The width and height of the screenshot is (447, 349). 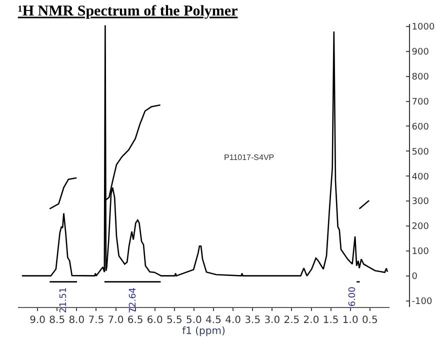 What do you see at coordinates (370, 320) in the screenshot?
I see `x-tick-label: 0.5` at bounding box center [370, 320].